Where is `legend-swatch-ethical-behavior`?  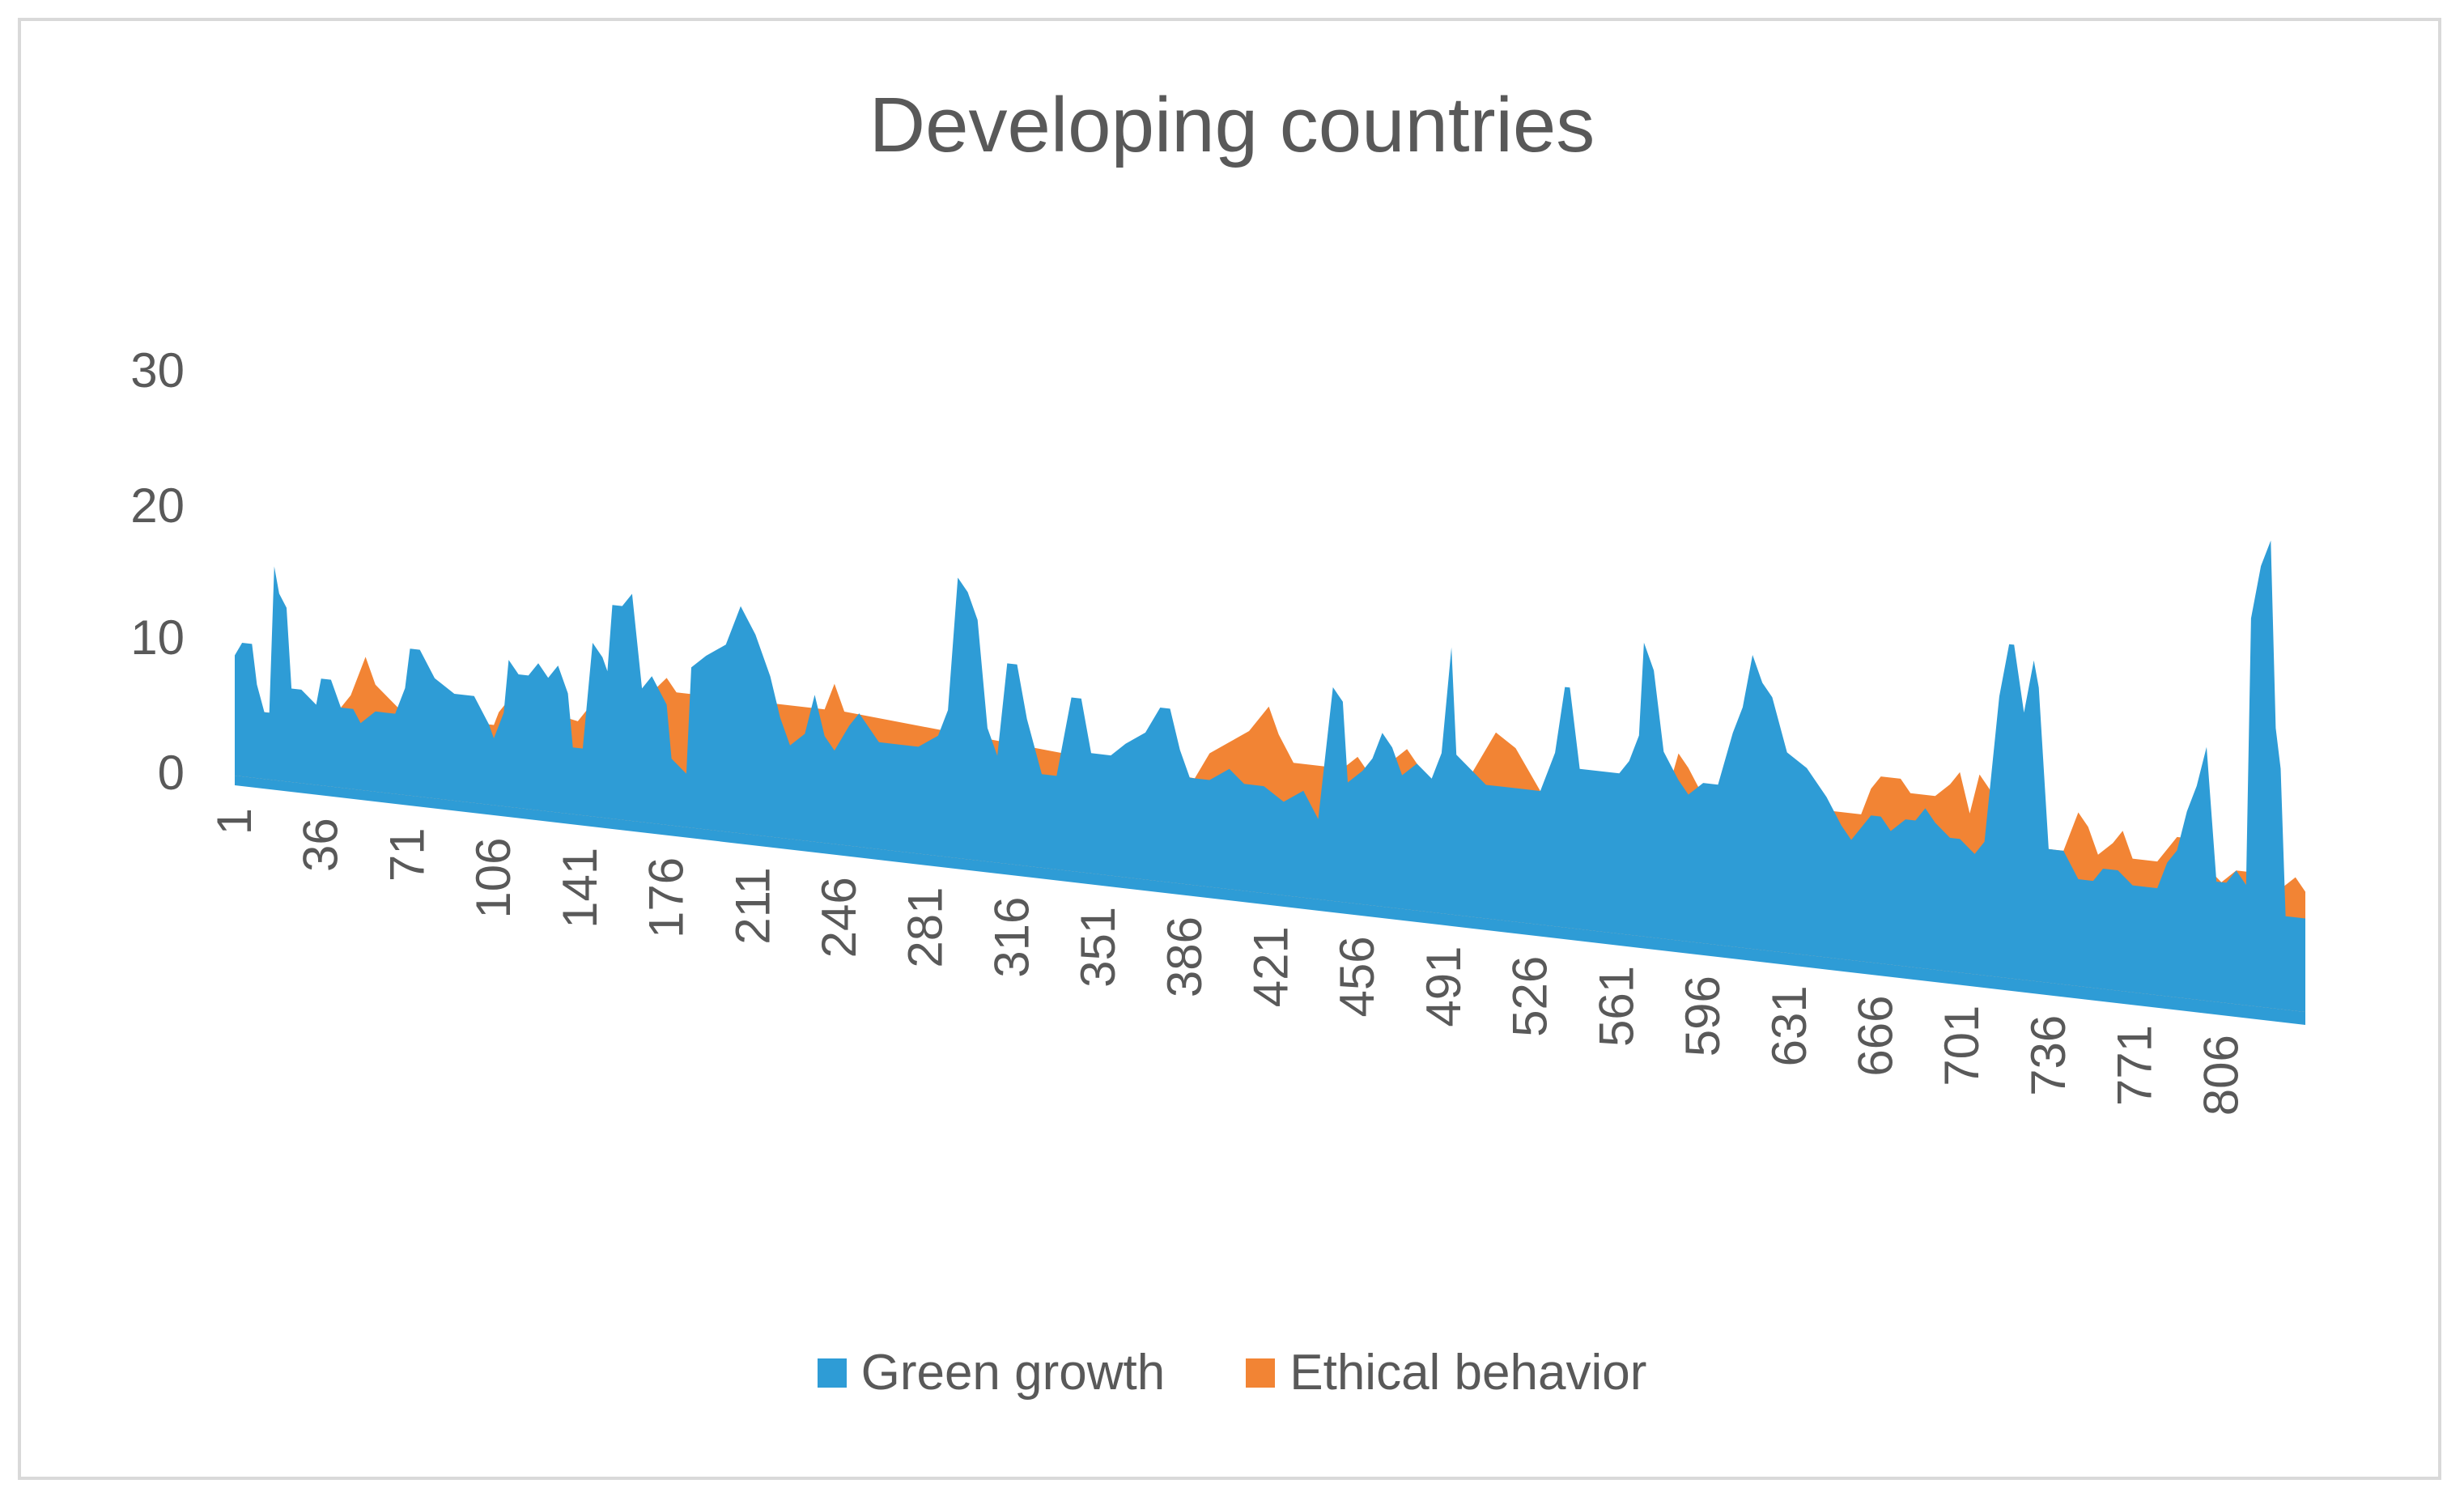 legend-swatch-ethical-behavior is located at coordinates (1261, 1373).